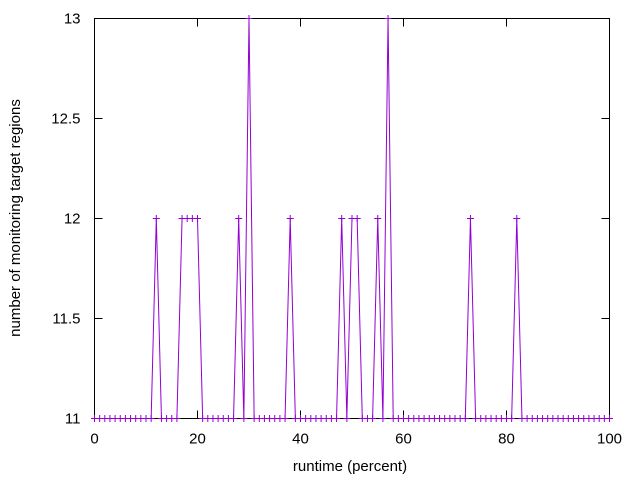 The height and width of the screenshot is (480, 640). What do you see at coordinates (66, 319) in the screenshot?
I see `y-tick-label: 11.5` at bounding box center [66, 319].